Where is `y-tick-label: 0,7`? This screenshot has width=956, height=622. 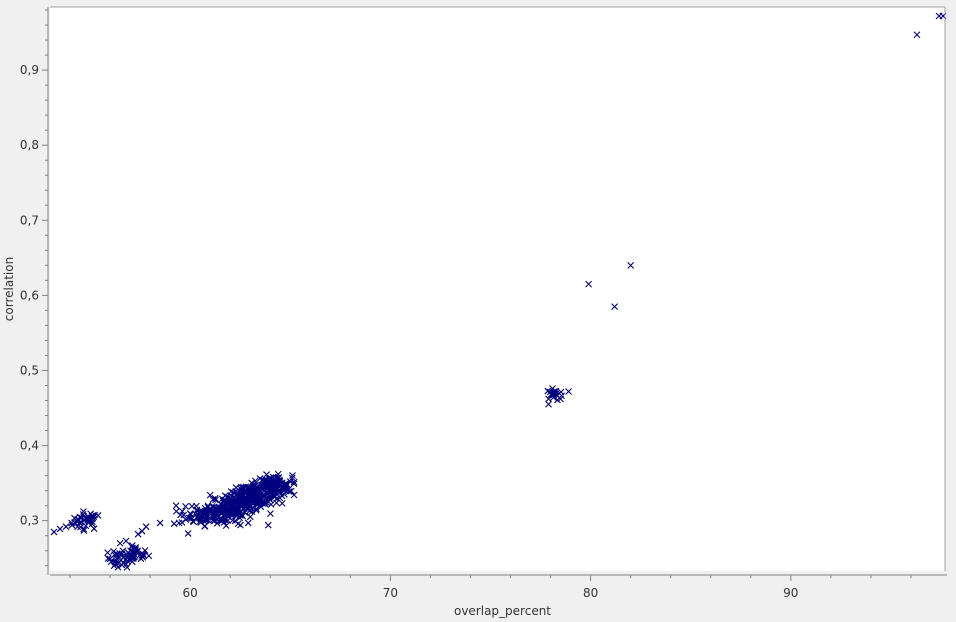 y-tick-label: 0,7 is located at coordinates (29, 220).